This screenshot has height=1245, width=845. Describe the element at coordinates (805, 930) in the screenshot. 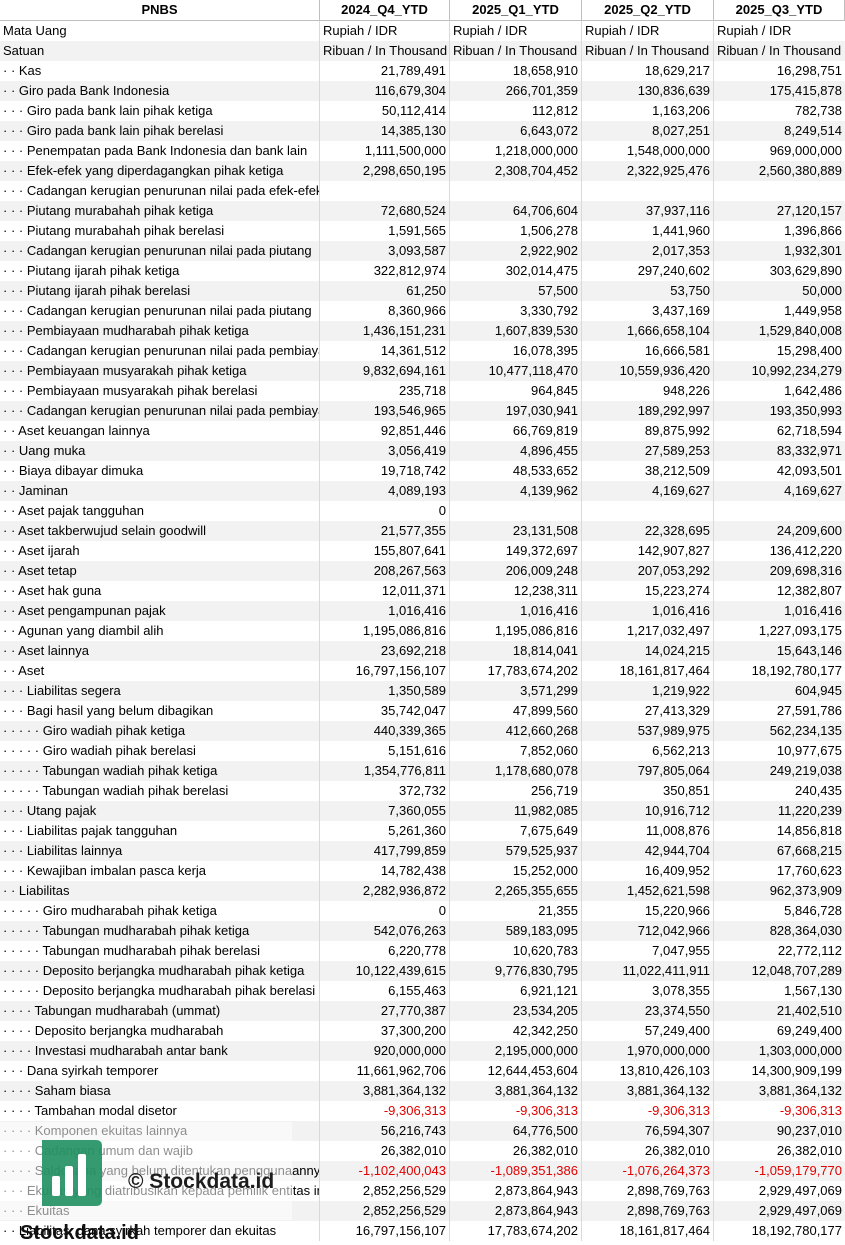

I see `value-cell: 828,364,030` at that location.